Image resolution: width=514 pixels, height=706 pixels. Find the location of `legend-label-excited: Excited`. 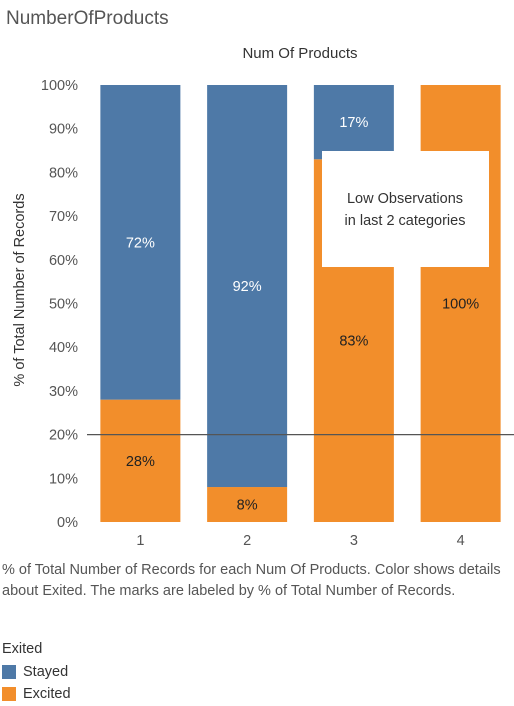

legend-label-excited: Excited is located at coordinates (47, 694).